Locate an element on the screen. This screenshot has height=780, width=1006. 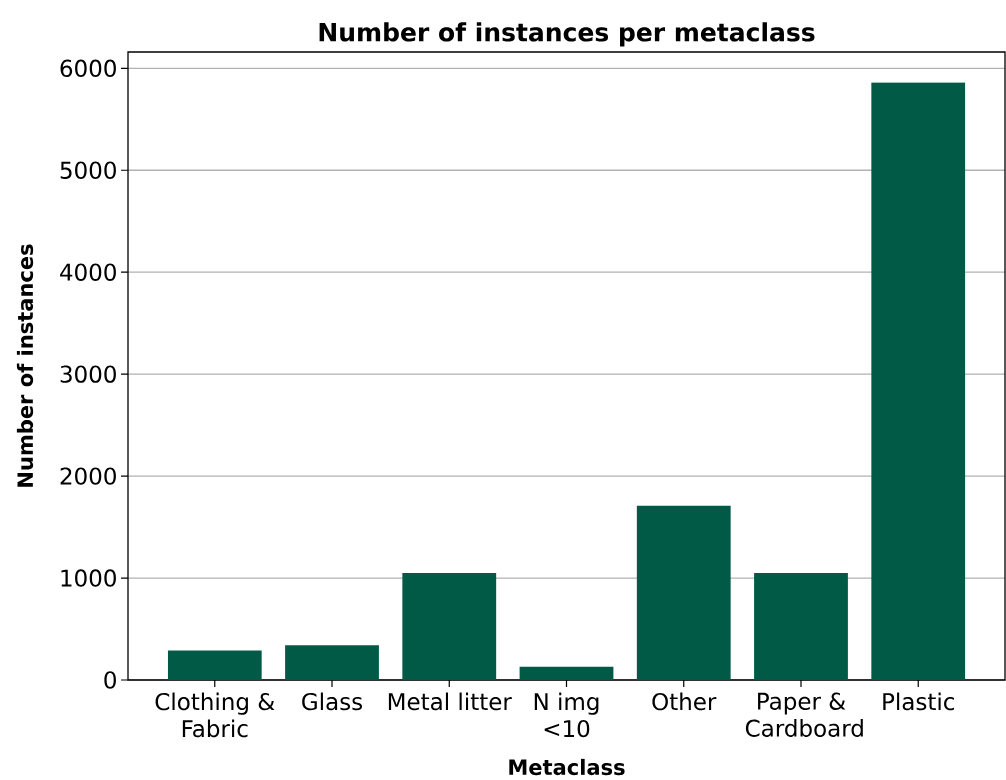
x-tick-label: Plastic is located at coordinates (919, 701).